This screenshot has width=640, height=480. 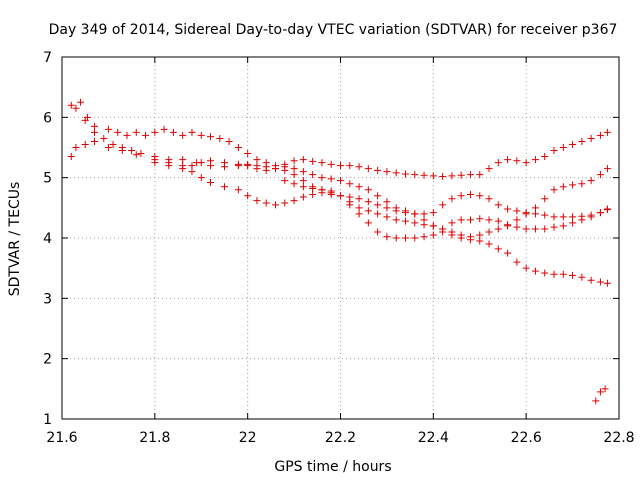 I want to click on y-tick-label: 6, so click(x=47, y=118).